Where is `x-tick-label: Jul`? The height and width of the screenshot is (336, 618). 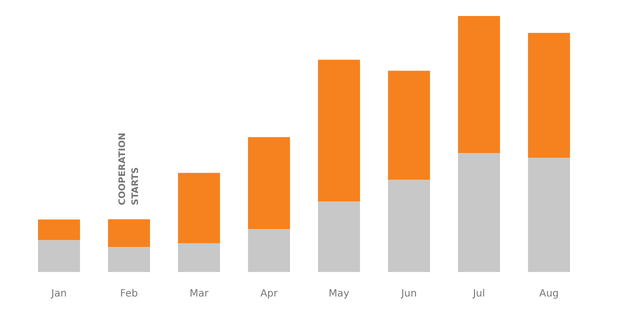
x-tick-label: Jul is located at coordinates (479, 294).